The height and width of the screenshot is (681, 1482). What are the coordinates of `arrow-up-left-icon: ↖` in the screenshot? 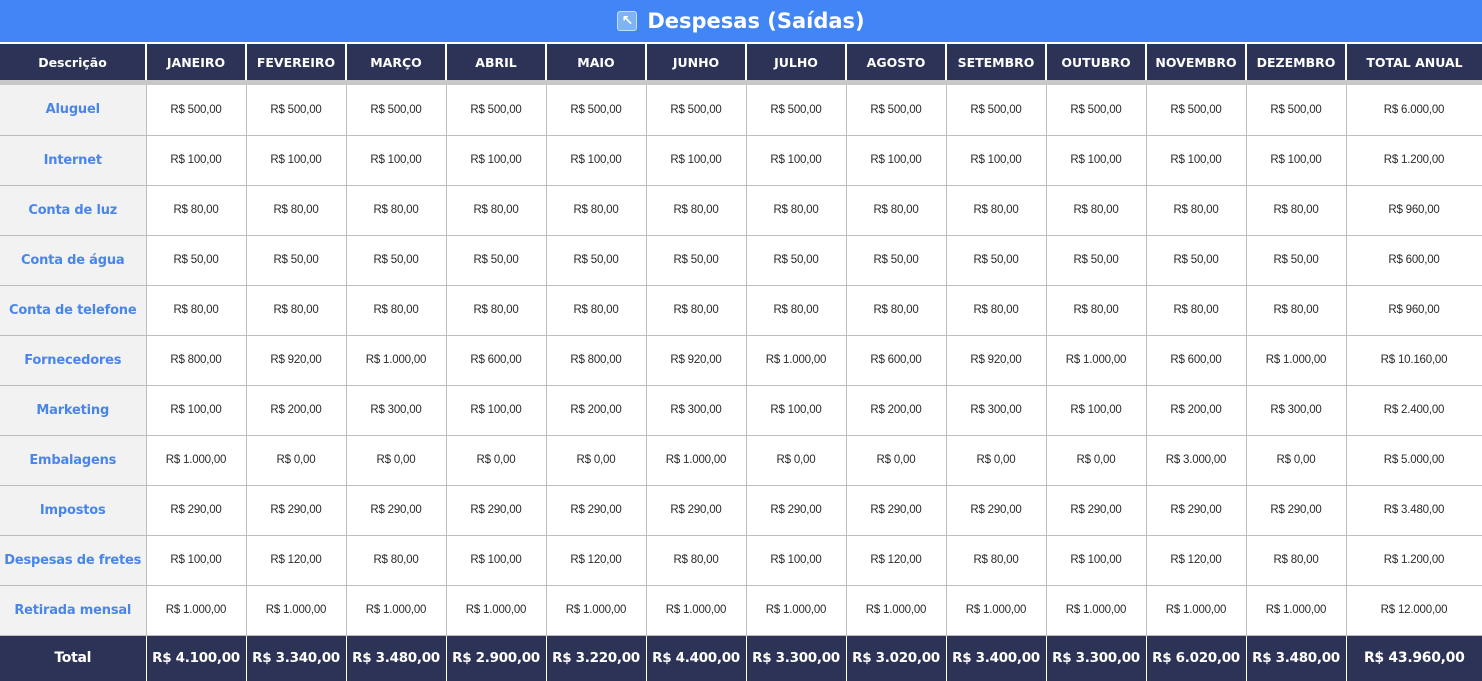 It's located at (627, 21).